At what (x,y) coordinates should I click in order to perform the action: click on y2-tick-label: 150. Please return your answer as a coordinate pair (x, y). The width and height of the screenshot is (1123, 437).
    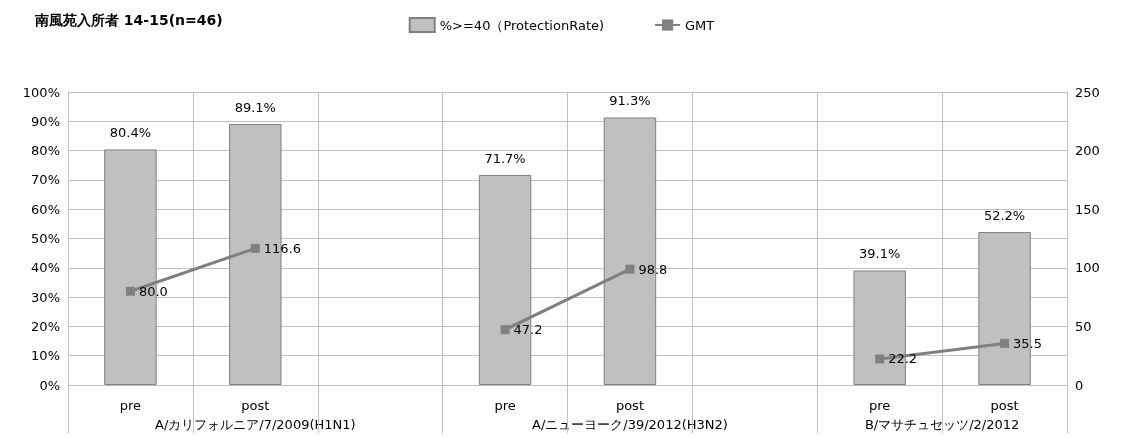
    Looking at the image, I should click on (1087, 209).